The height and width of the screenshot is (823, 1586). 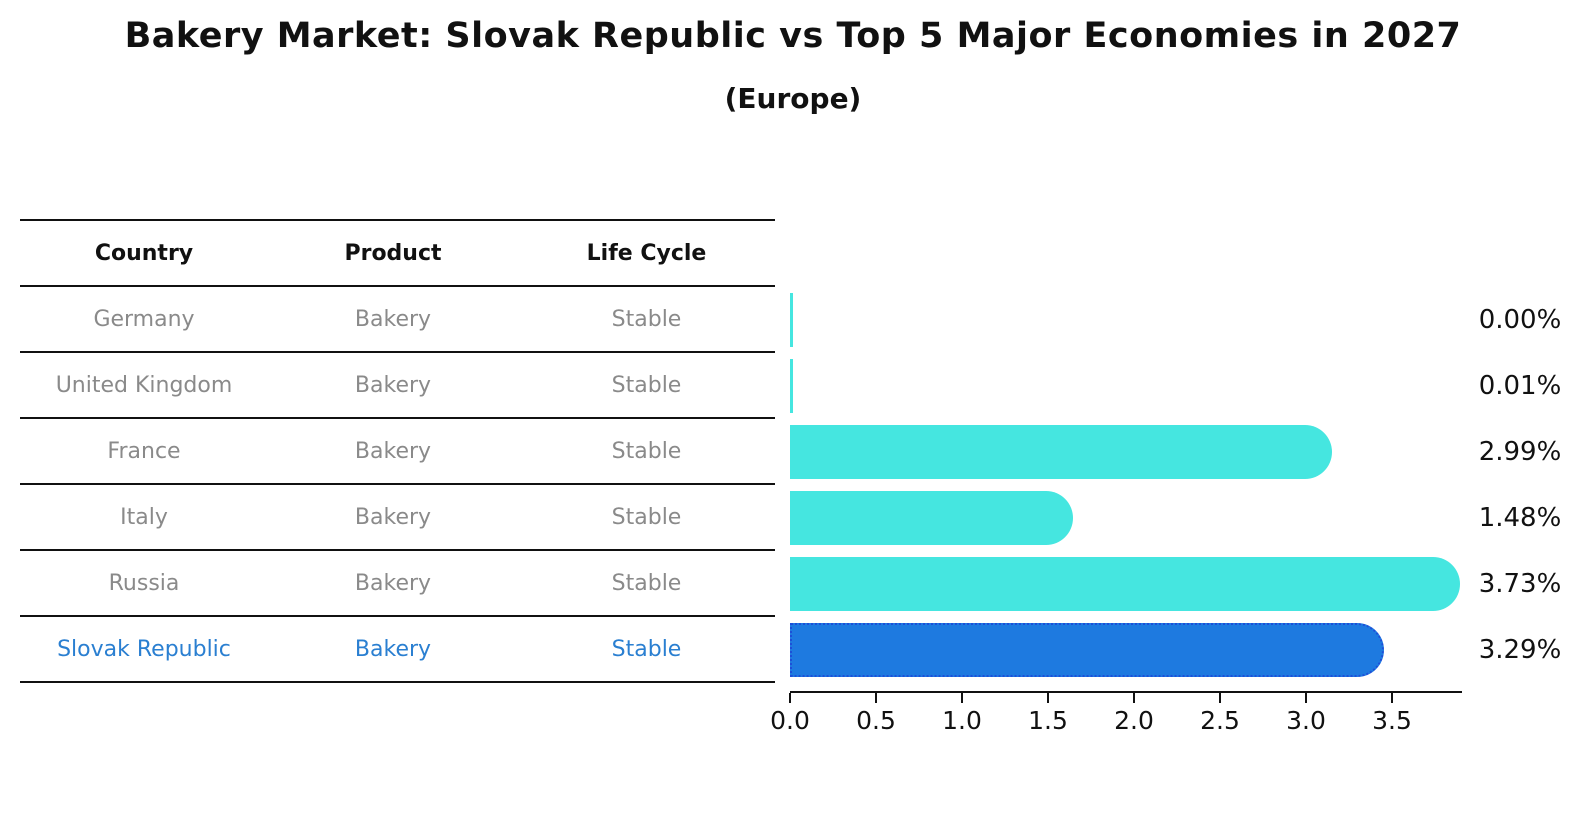 I want to click on x-tick-label-2.5: 2.5, so click(x=1220, y=720).